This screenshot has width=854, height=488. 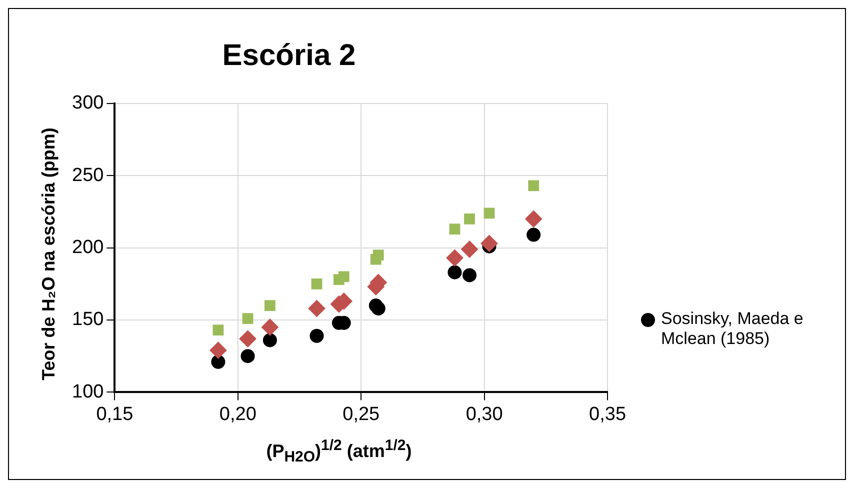 I want to click on x-tick-label: 0,35, so click(x=607, y=414).